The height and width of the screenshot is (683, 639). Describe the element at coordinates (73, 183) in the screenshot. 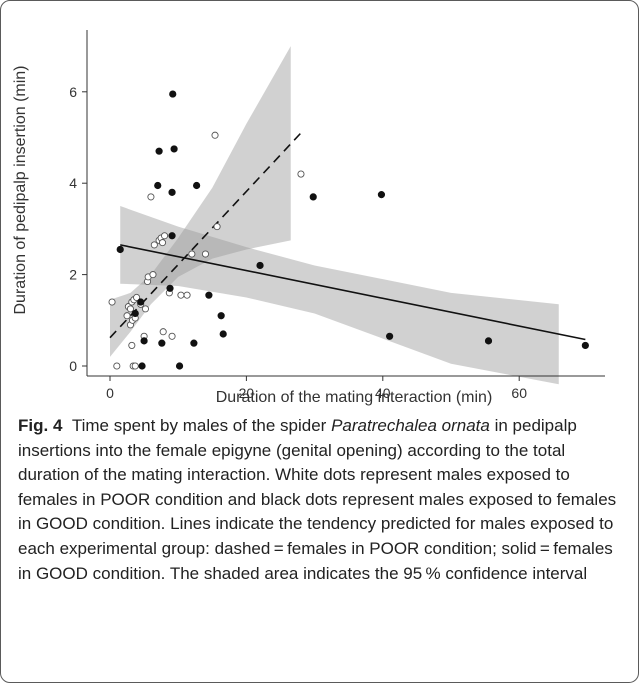

I see `y-tick-label: 4` at that location.